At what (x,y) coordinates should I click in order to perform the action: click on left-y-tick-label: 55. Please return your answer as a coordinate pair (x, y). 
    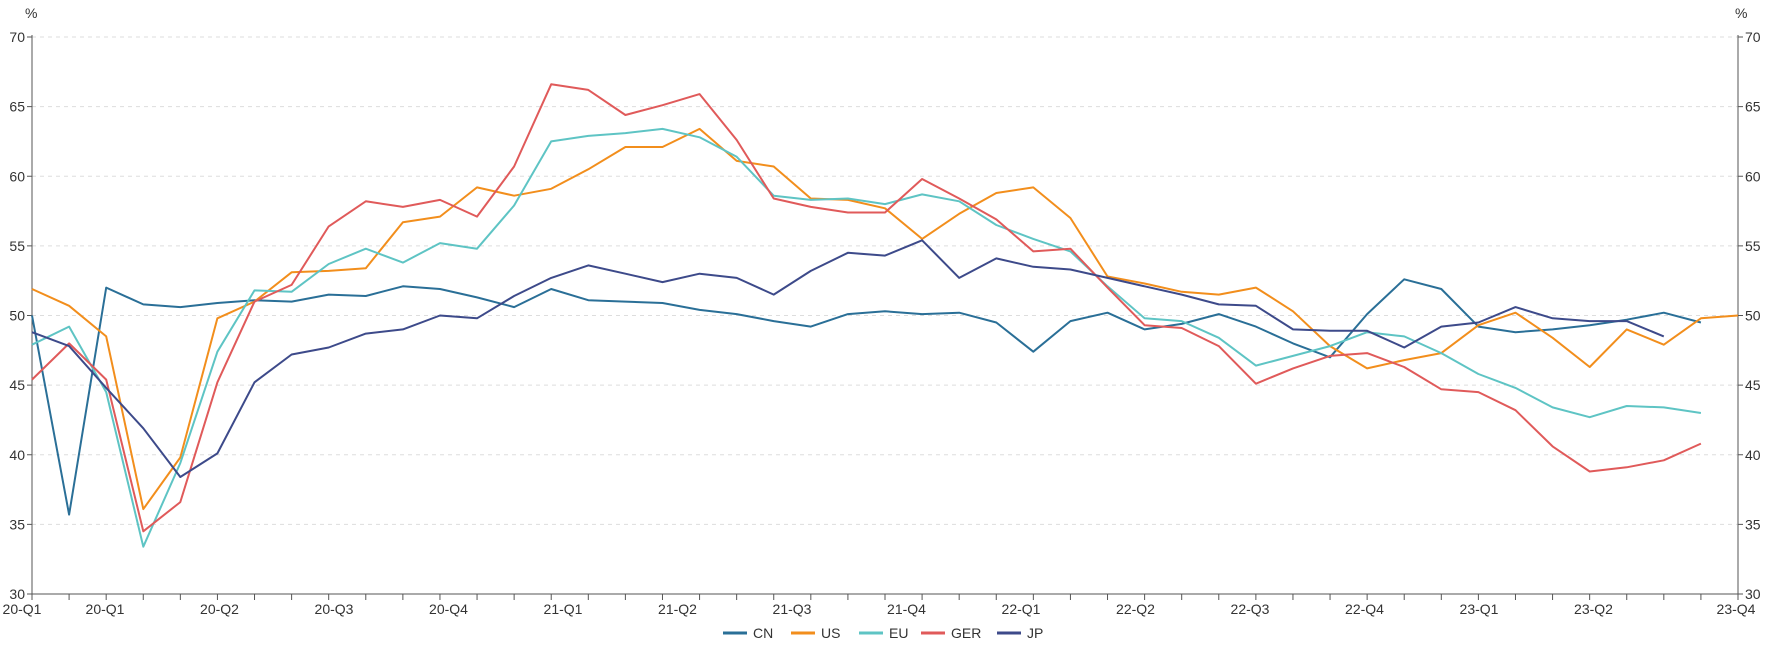
    Looking at the image, I should click on (17, 246).